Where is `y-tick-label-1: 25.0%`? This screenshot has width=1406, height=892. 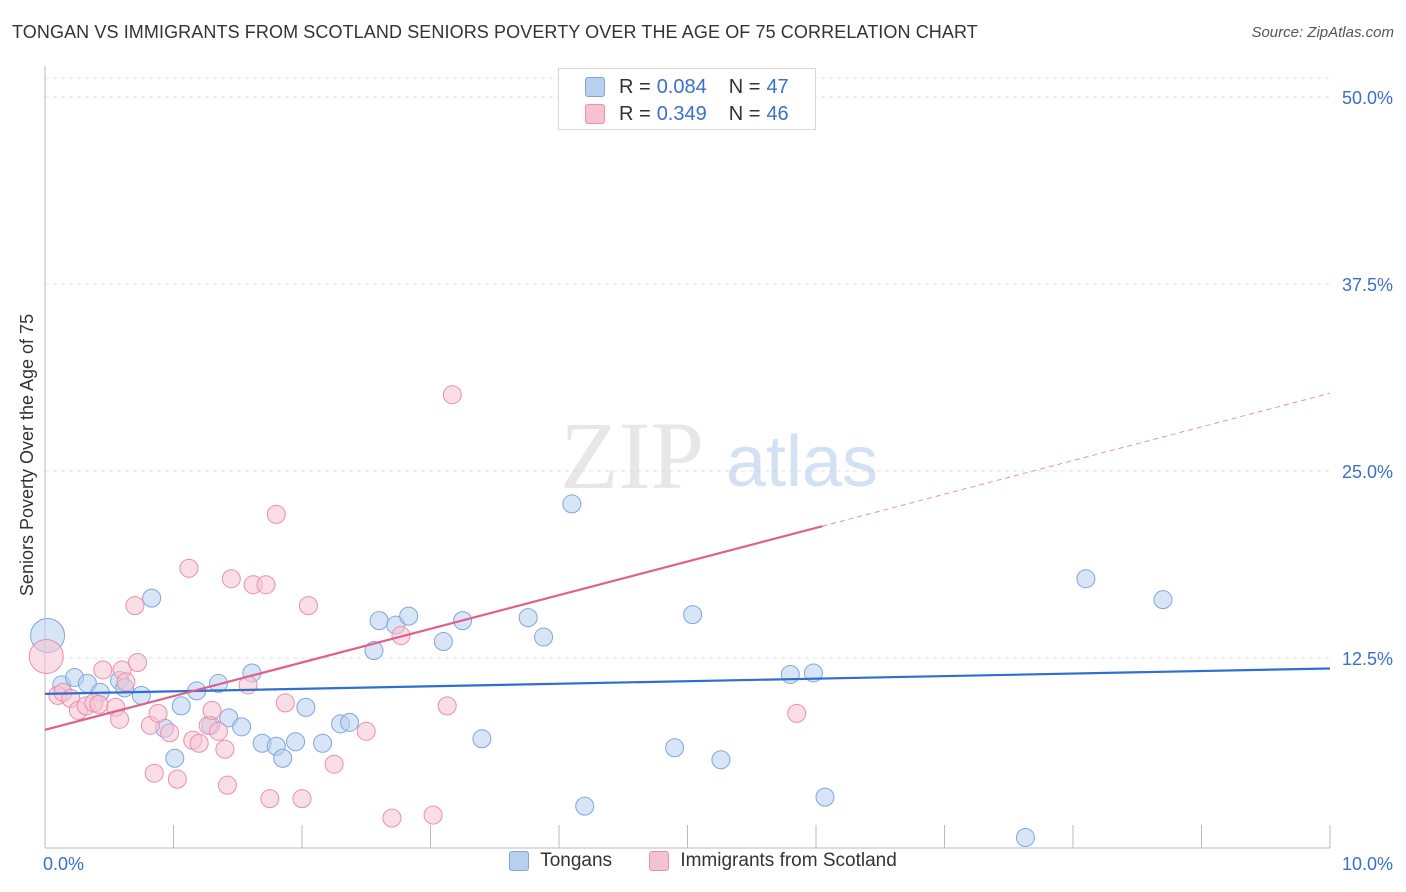
y-tick-label-1: 25.0% is located at coordinates (1367, 472).